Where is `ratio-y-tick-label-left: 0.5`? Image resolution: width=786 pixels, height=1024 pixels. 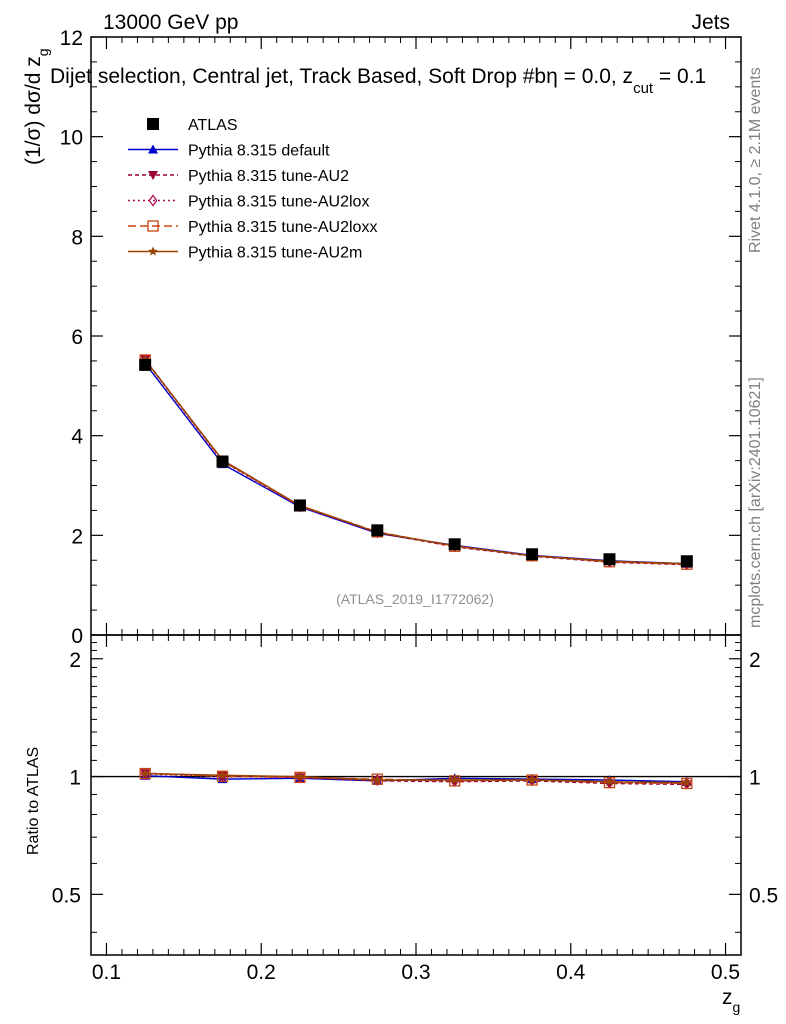
ratio-y-tick-label-left: 0.5 is located at coordinates (66, 895).